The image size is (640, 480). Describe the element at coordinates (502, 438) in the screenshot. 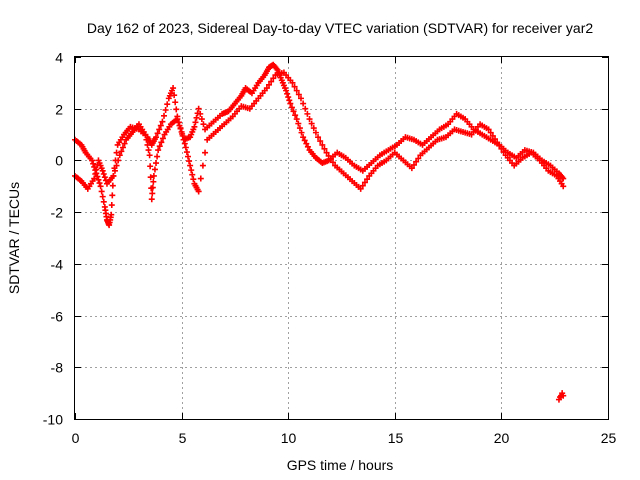

I see `x-tick-label: 20` at that location.